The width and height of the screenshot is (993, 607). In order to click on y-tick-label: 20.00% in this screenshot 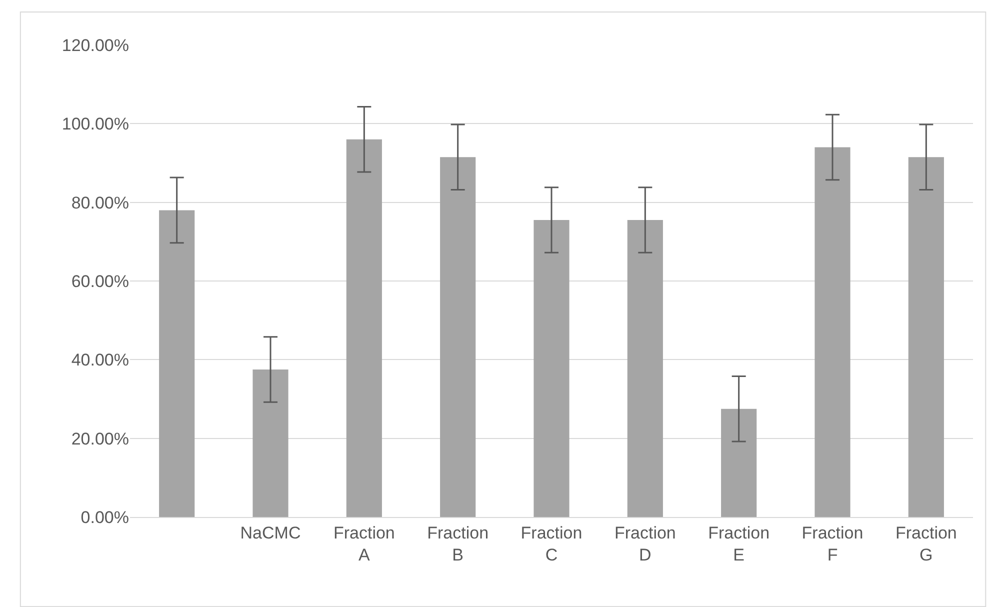, I will do `click(100, 438)`.